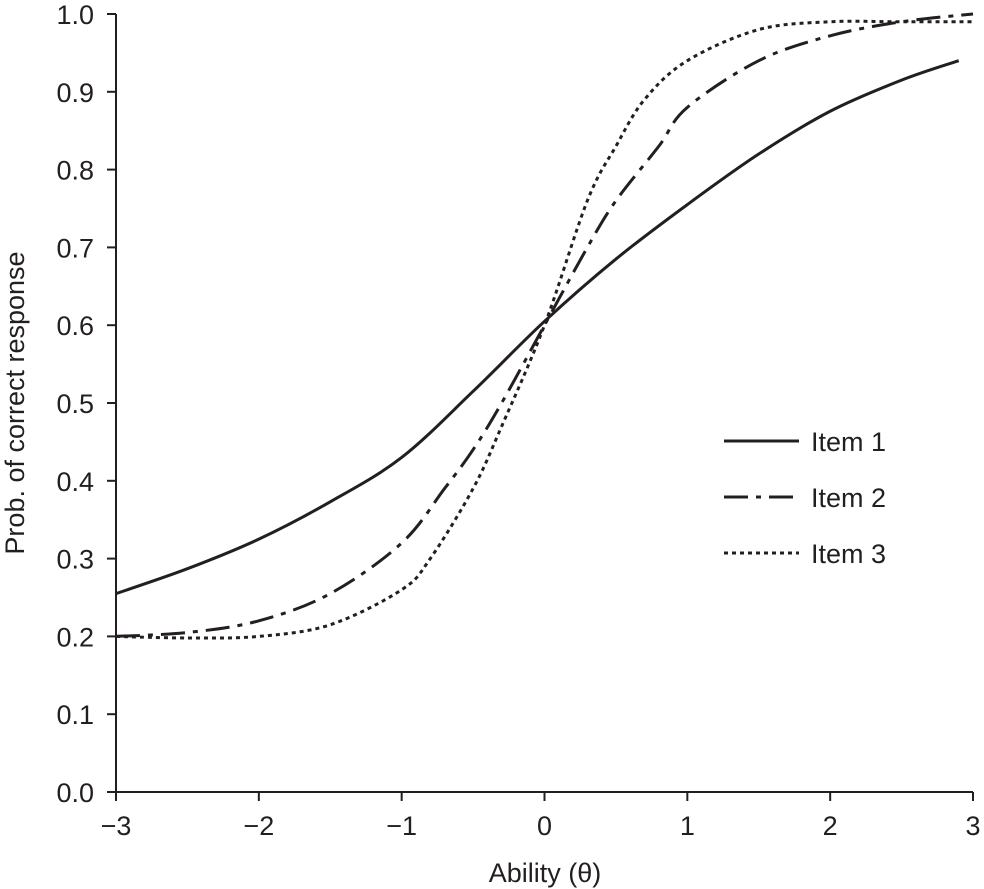 The image size is (984, 889). What do you see at coordinates (544, 826) in the screenshot?
I see `x-tick-label: 0` at bounding box center [544, 826].